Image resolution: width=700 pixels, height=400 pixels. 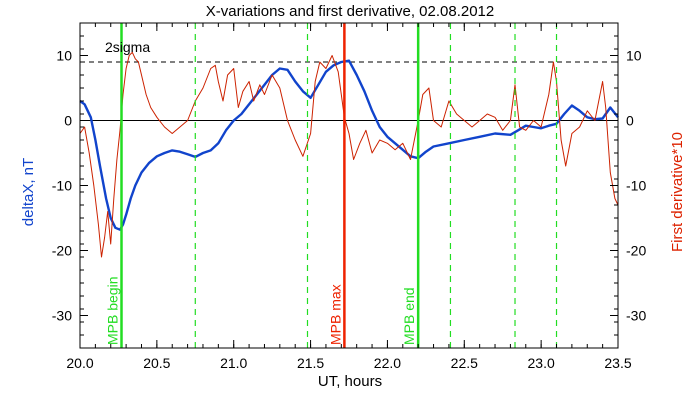 What do you see at coordinates (62, 251) in the screenshot?
I see `y-tick-label-left-1: -20` at bounding box center [62, 251].